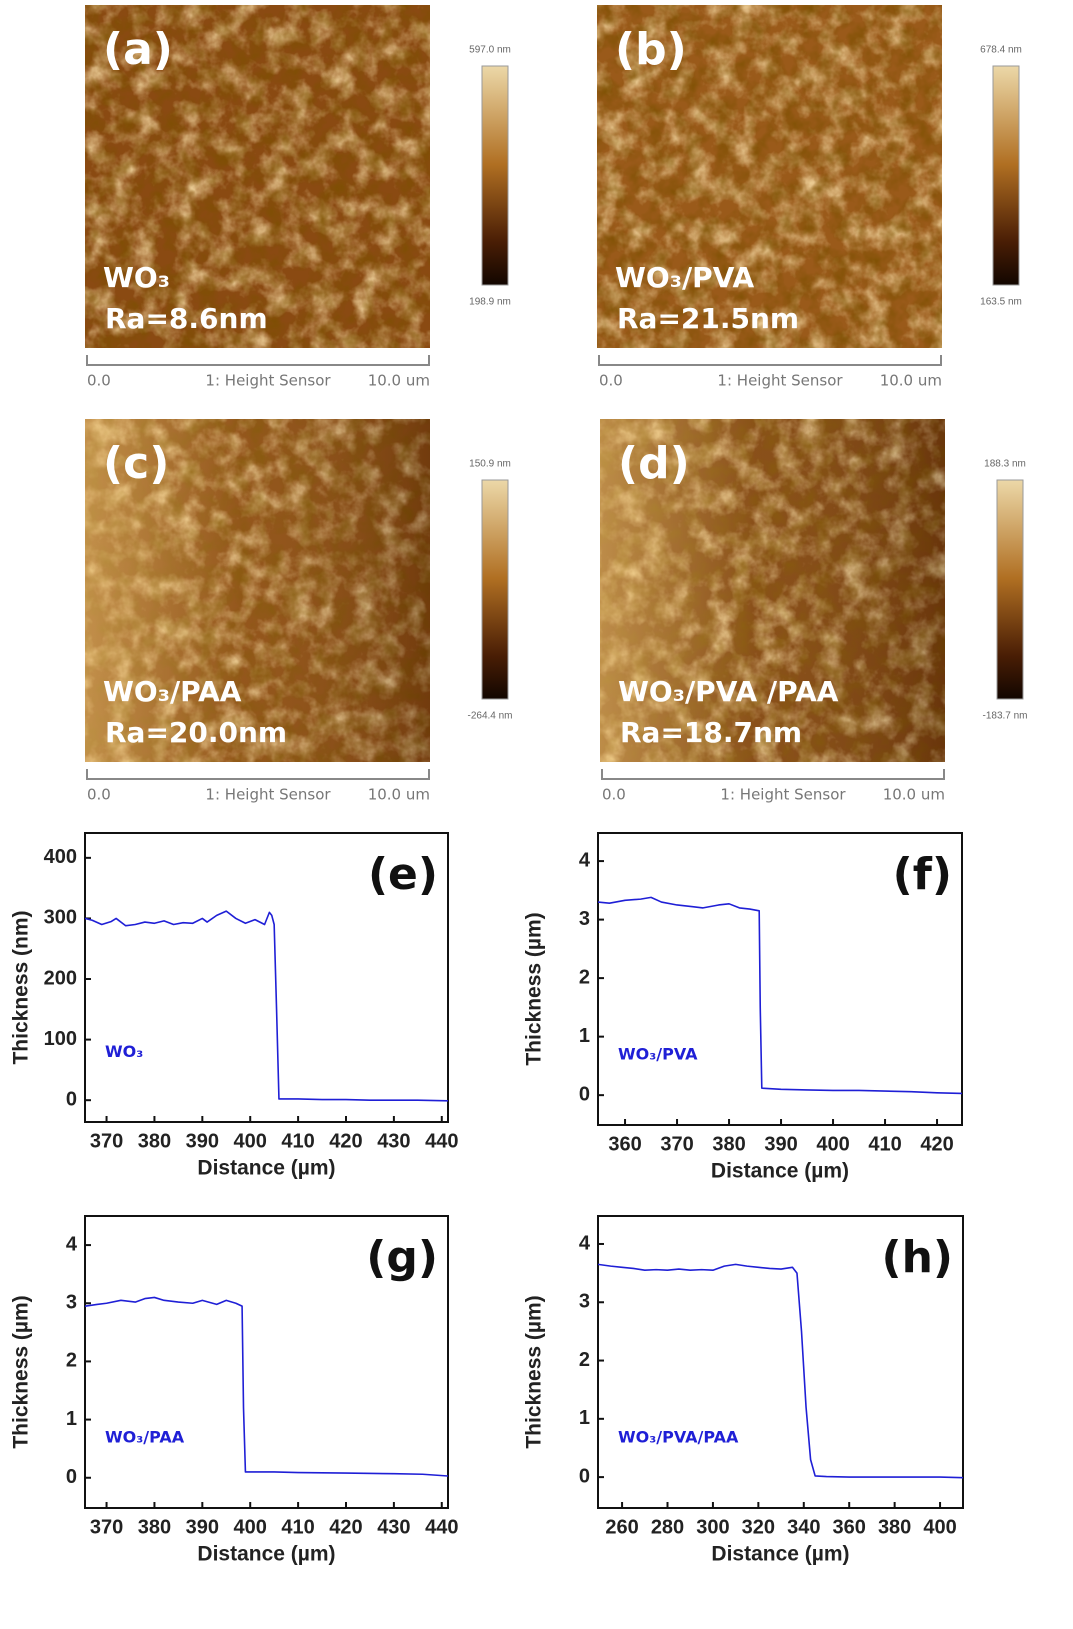 This screenshot has width=1073, height=1629. Describe the element at coordinates (21, 987) in the screenshot. I see `y-axis-title: Thickness (nm)` at that location.